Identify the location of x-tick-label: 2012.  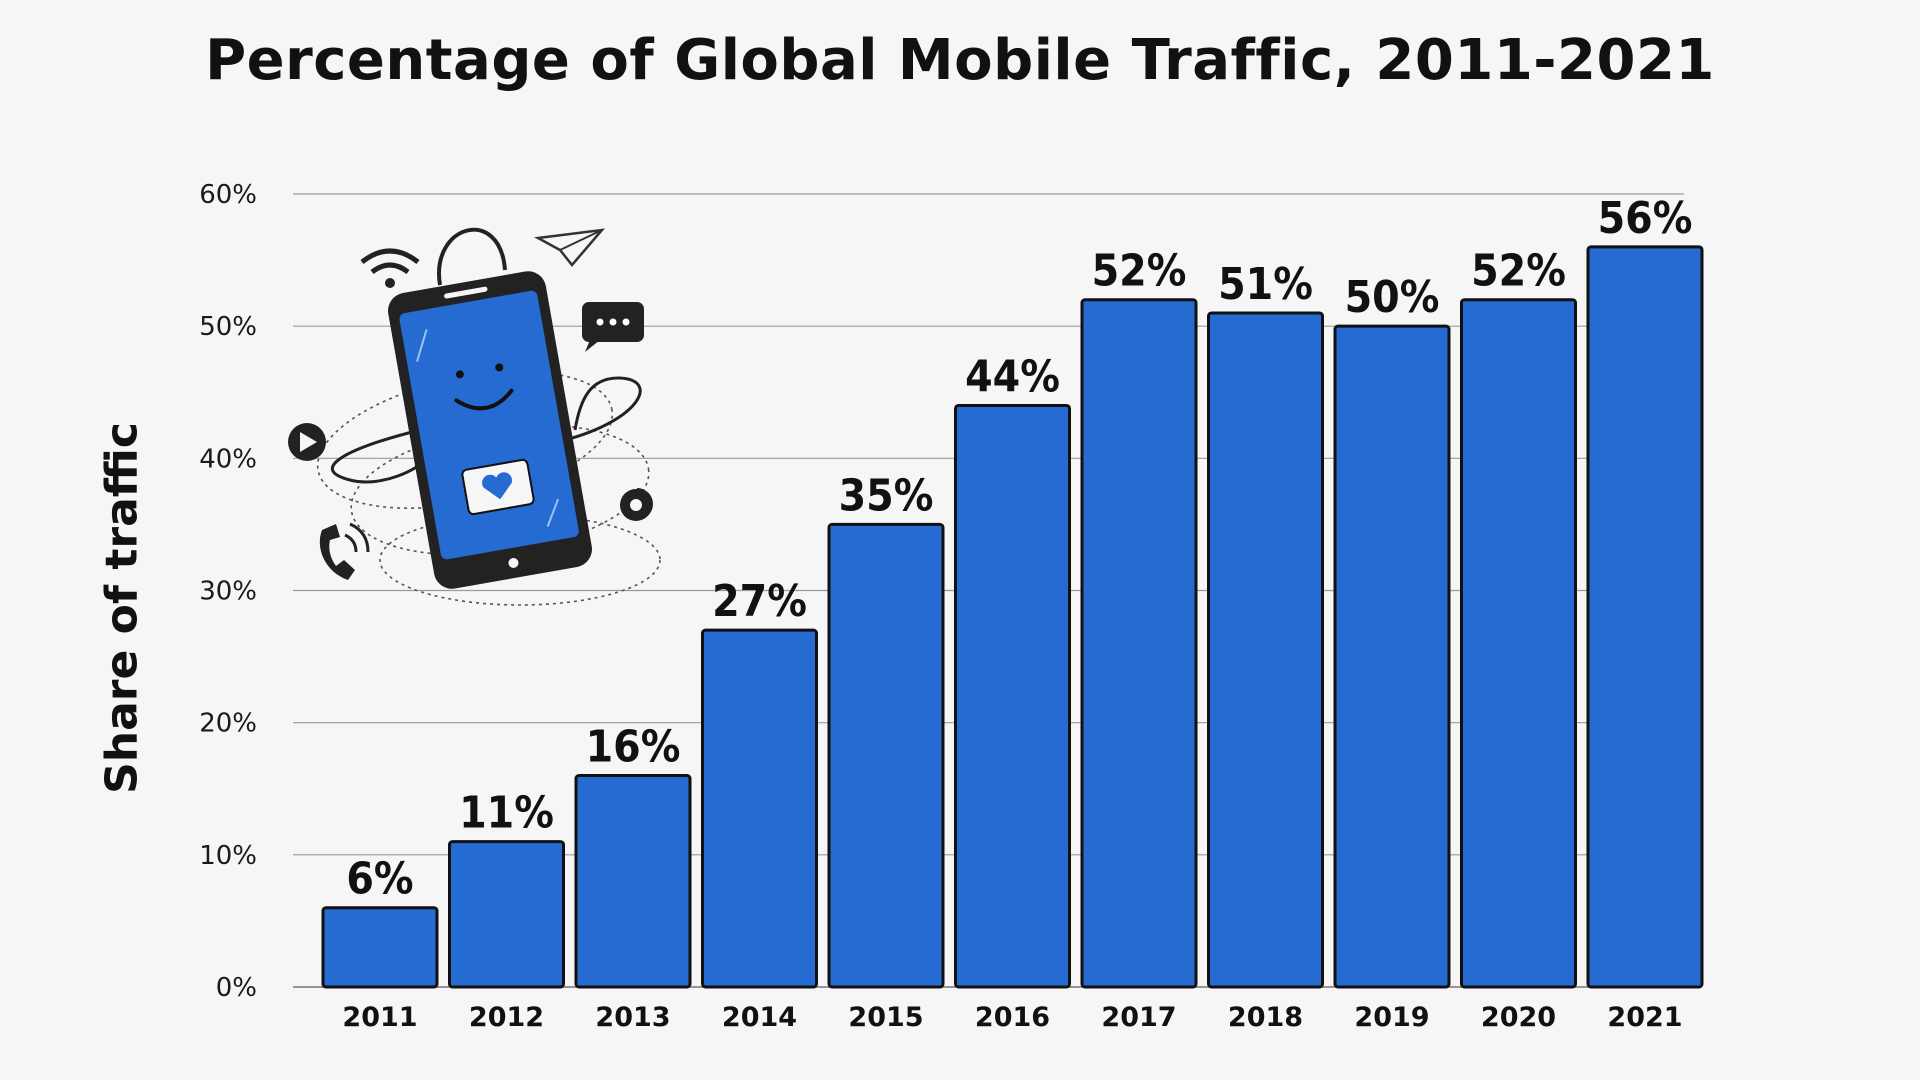
(506, 1017).